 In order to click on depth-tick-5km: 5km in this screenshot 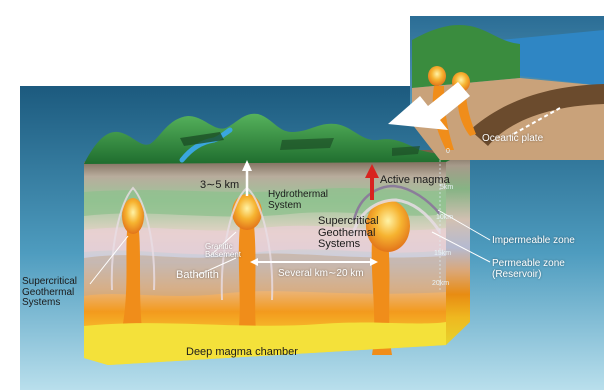, I will do `click(447, 187)`.